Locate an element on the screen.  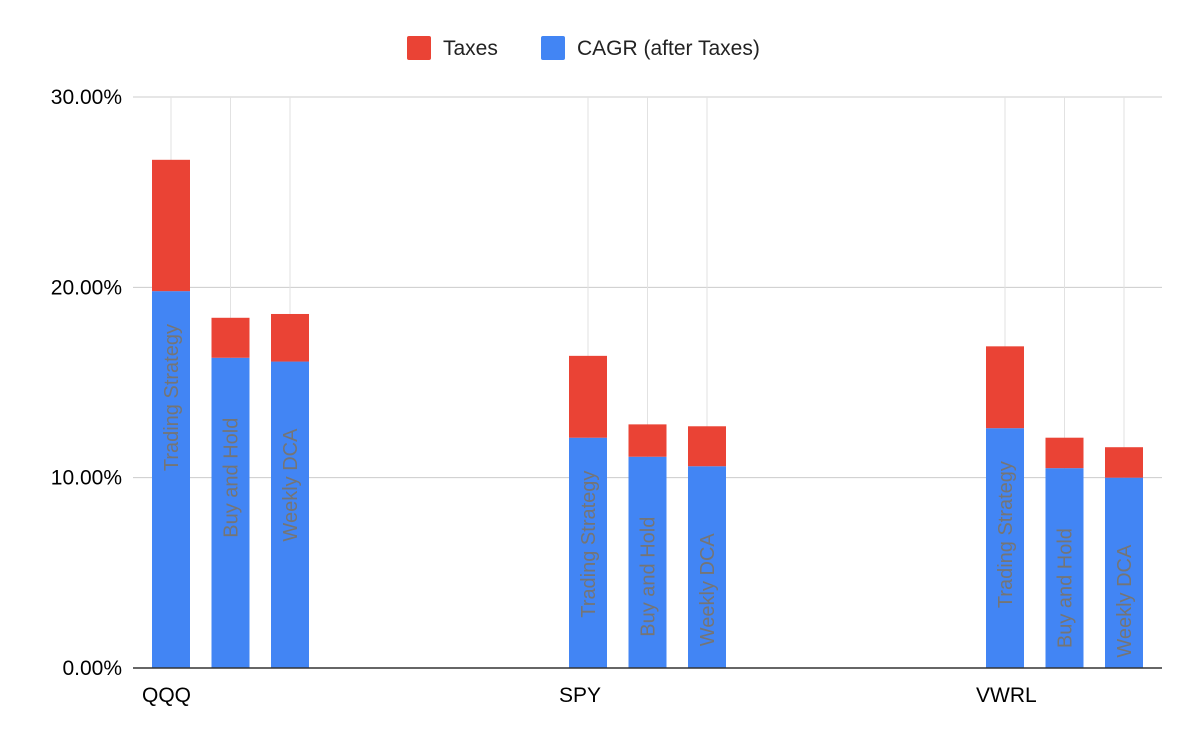
legend: Taxes CAGR (after Taxes) is located at coordinates (583, 48).